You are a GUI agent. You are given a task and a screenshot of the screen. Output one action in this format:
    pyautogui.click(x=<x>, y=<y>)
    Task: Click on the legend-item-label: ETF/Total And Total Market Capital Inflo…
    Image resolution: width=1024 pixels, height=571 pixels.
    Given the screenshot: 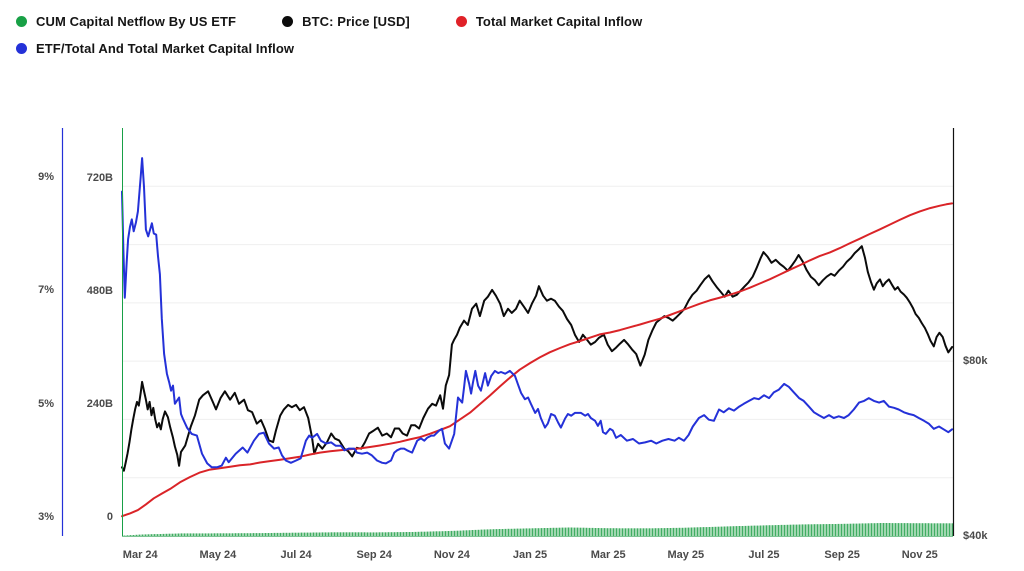 What is the action you would take?
    pyautogui.click(x=165, y=48)
    